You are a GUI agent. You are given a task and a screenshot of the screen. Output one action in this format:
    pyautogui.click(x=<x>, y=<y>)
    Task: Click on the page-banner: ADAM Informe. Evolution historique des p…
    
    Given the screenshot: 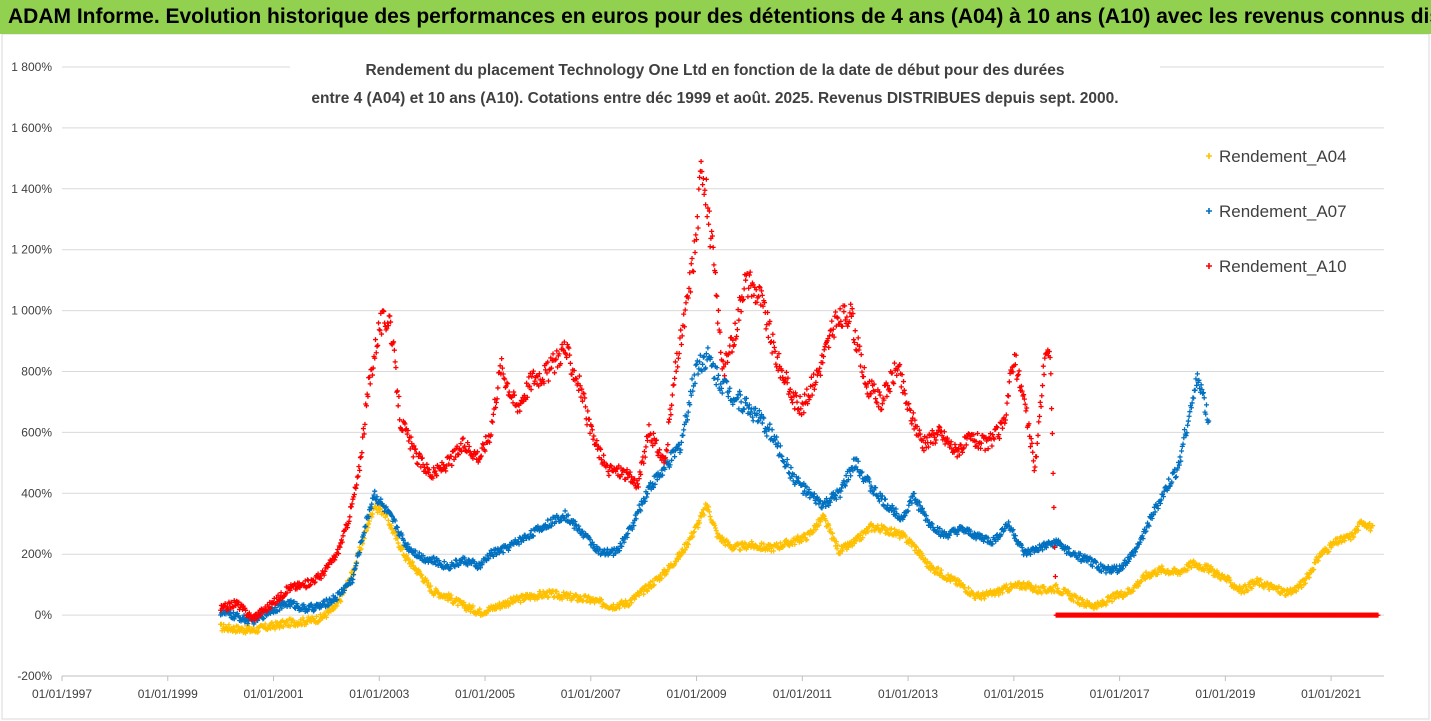 What is the action you would take?
    pyautogui.click(x=715, y=17)
    